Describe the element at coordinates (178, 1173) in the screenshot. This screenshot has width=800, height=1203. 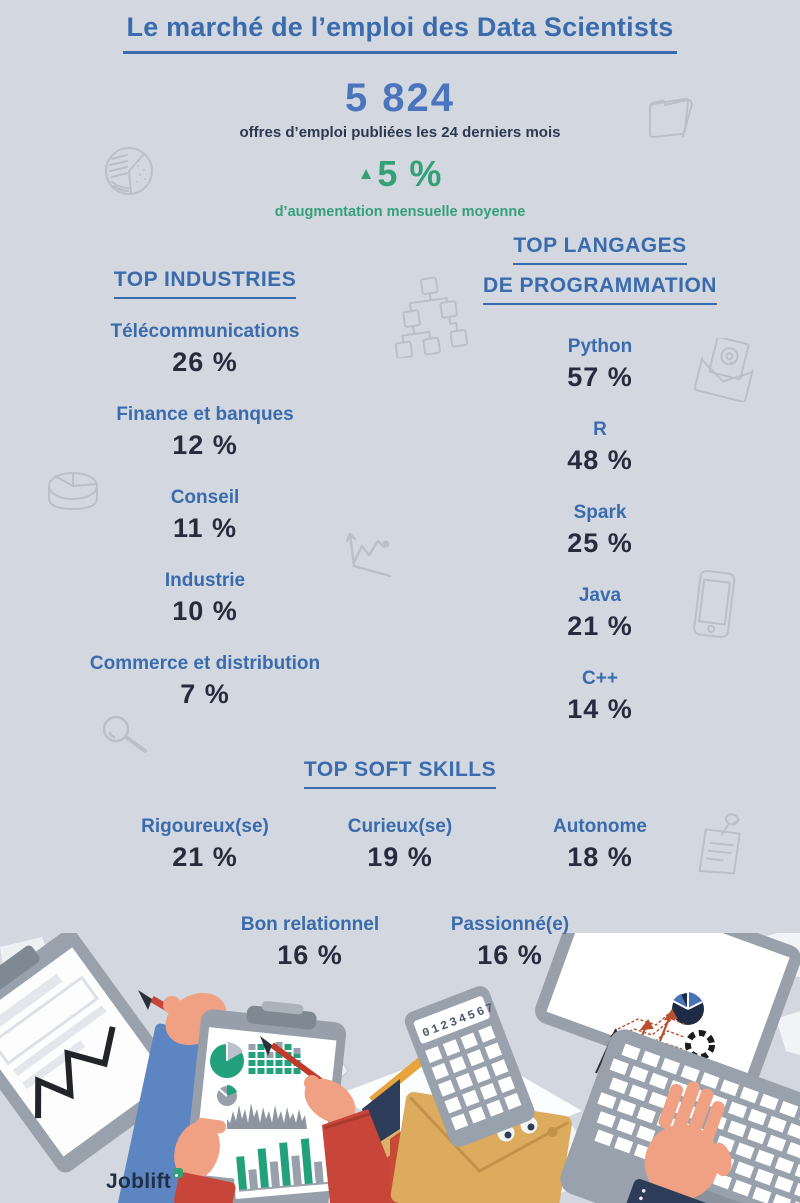
I see `brand-mark-icon` at that location.